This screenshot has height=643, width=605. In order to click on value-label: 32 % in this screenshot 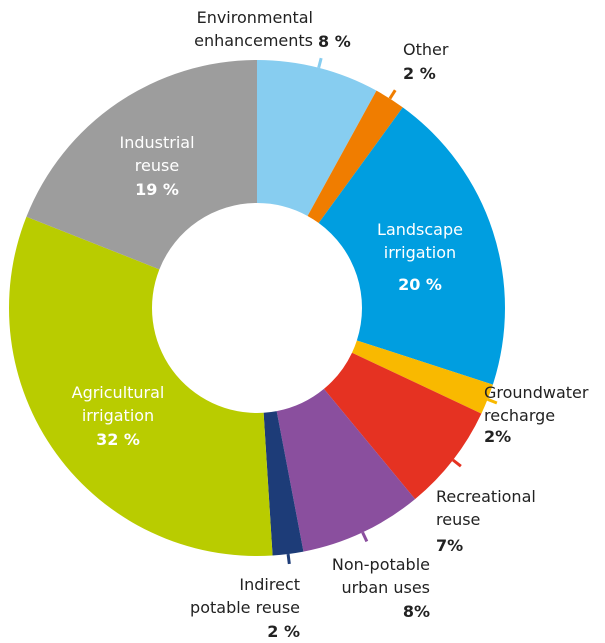, I will do `click(118, 439)`.